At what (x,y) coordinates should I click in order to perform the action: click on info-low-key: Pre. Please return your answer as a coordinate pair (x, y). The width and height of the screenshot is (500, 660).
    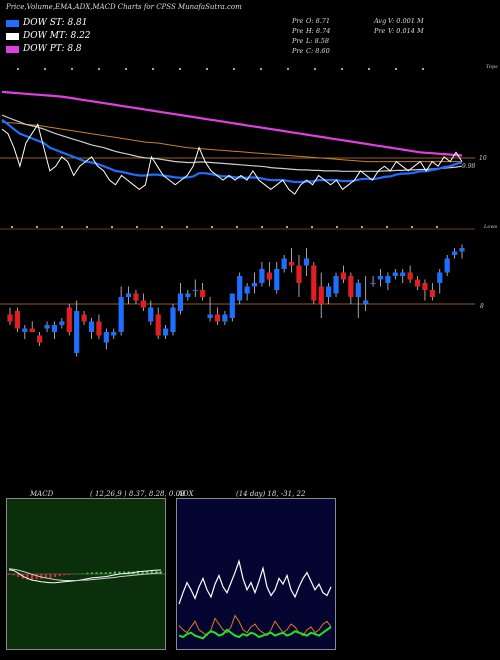
    Looking at the image, I should click on (298, 41).